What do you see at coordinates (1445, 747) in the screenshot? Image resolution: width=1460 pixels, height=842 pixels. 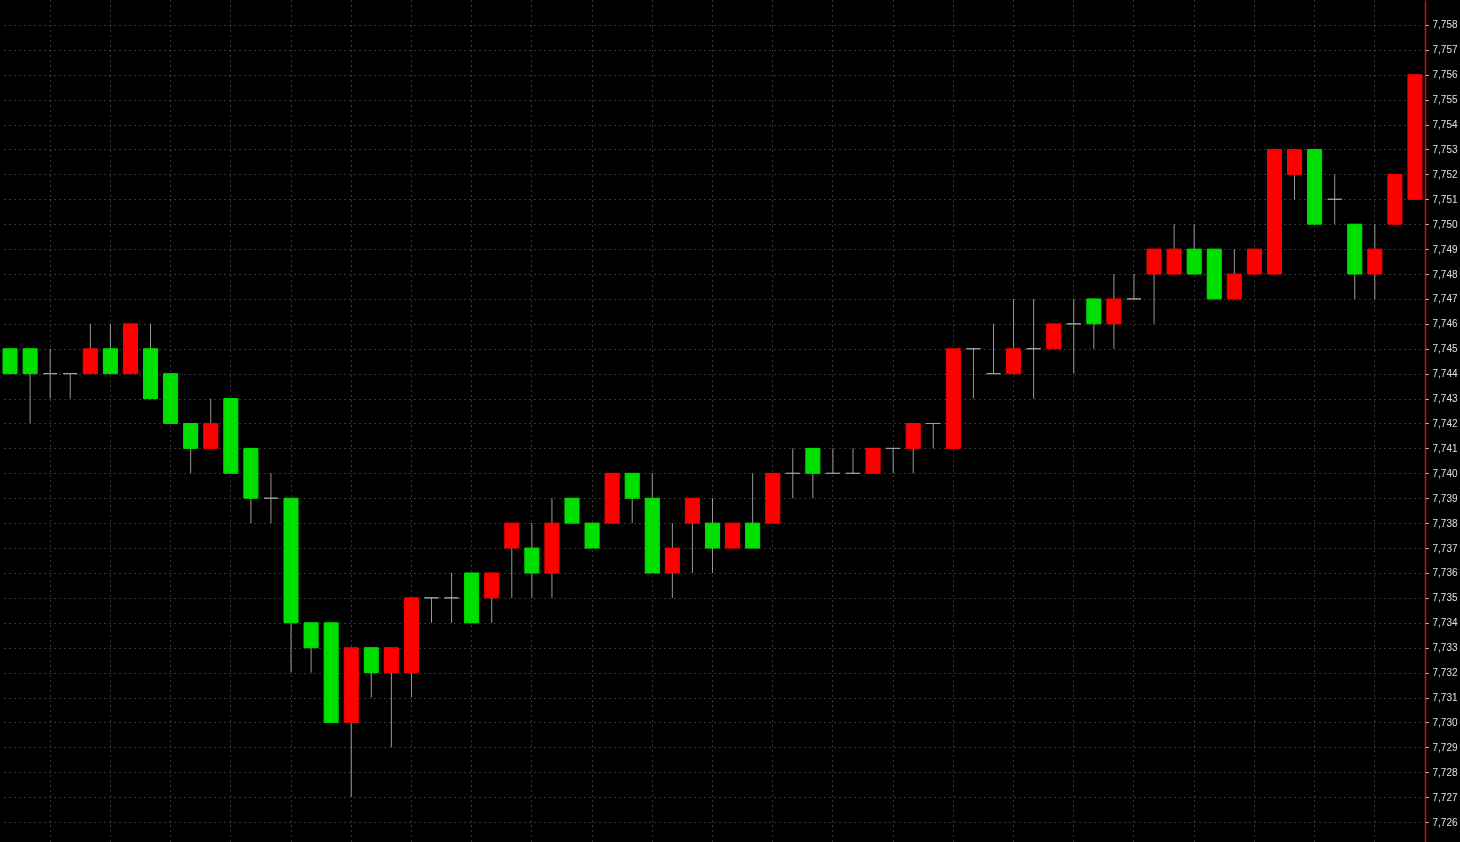 I see `y-tick-label: 7,729` at bounding box center [1445, 747].